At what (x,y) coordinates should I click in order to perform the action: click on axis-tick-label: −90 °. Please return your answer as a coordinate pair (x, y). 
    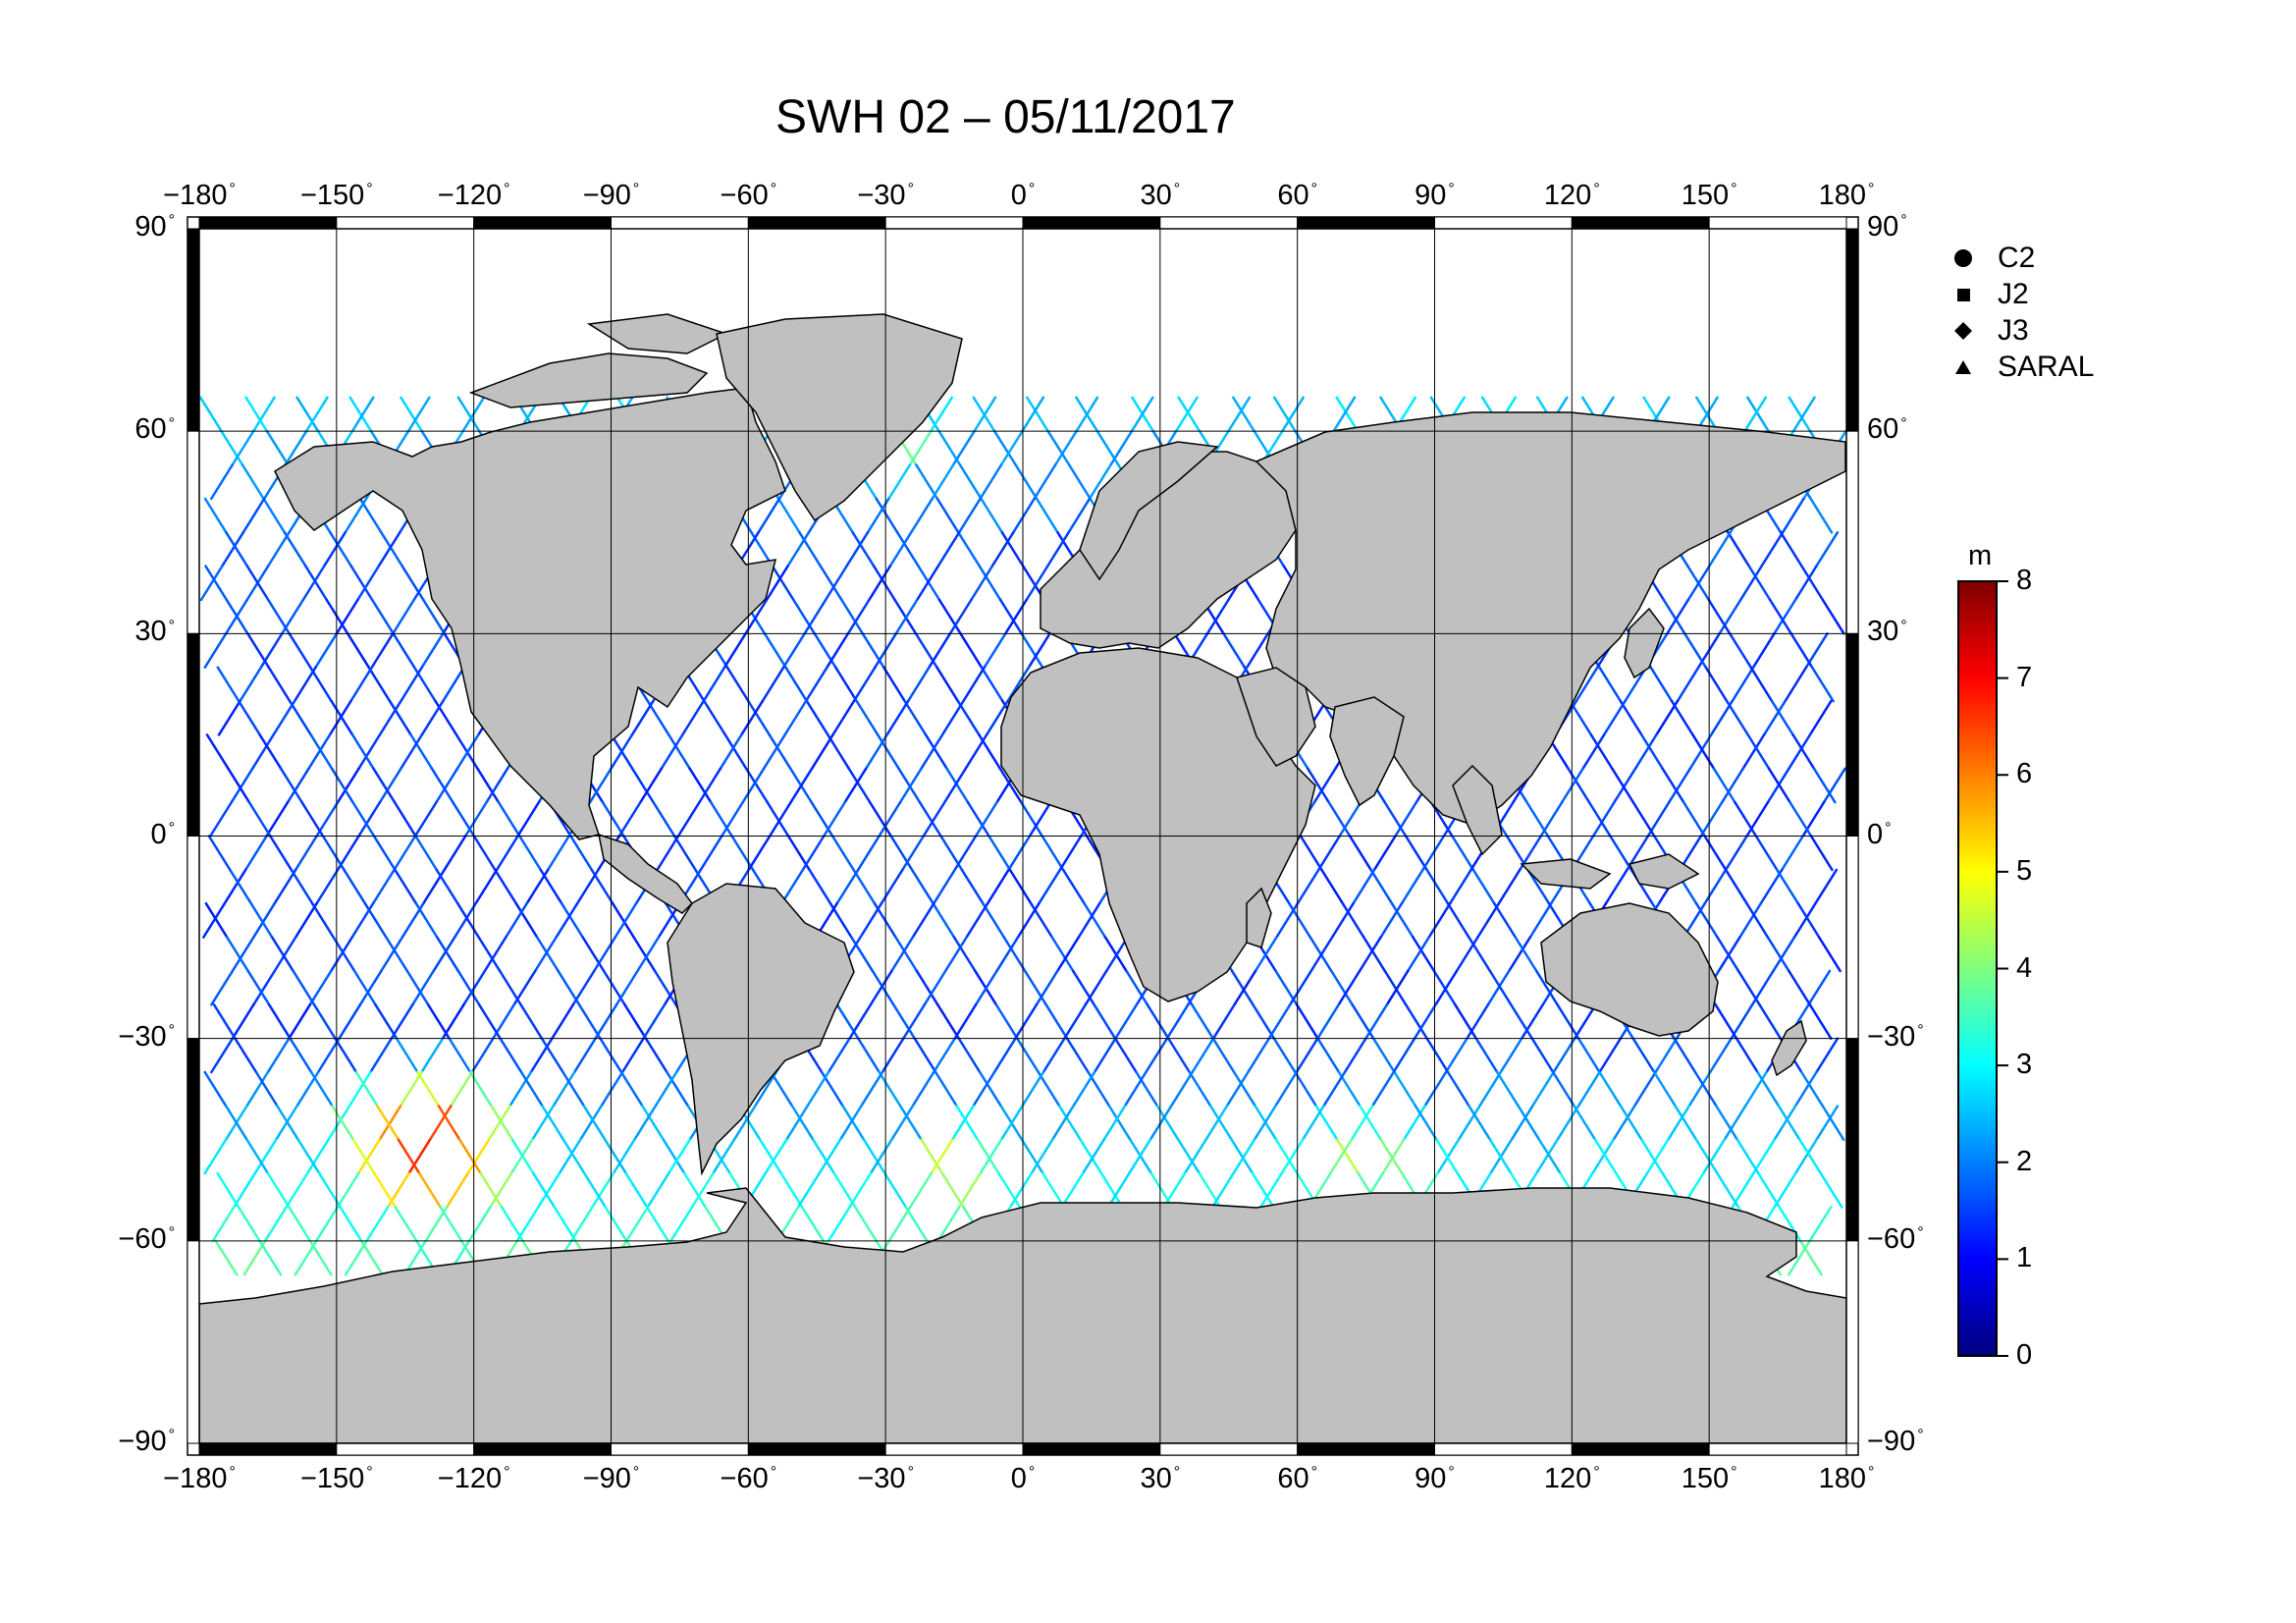
    Looking at the image, I should click on (1895, 1442).